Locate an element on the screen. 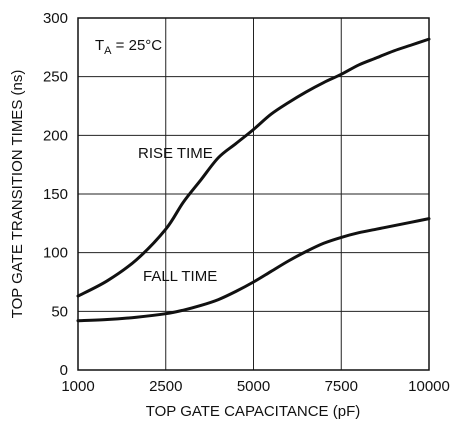  temperature-annotation: TA = 25°C is located at coordinates (128, 47).